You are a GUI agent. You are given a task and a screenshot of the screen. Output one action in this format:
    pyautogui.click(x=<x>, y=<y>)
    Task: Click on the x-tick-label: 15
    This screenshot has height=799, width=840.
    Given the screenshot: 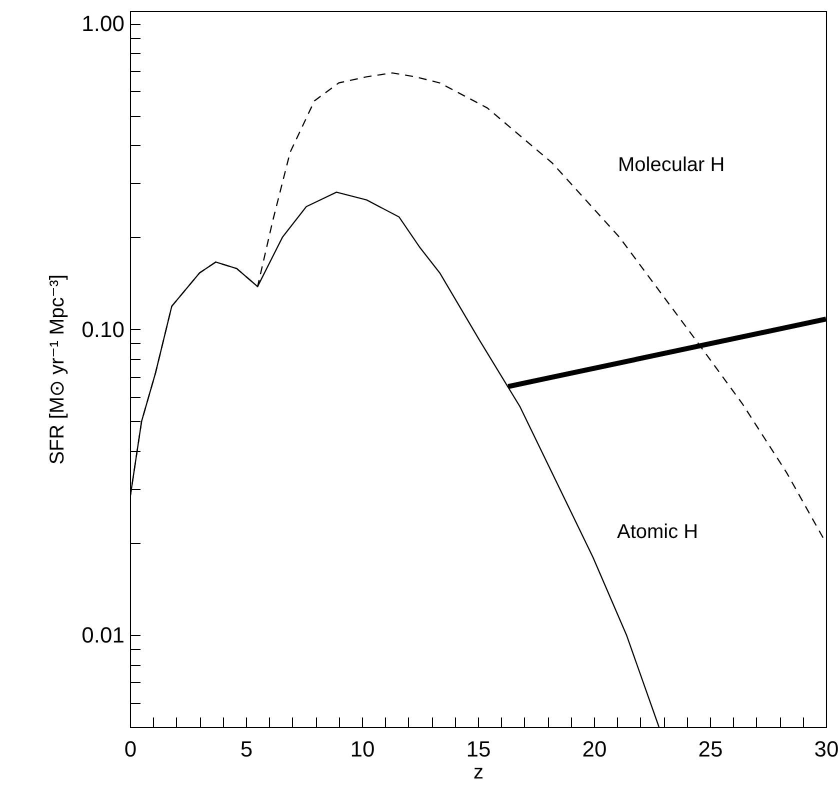 What is the action you would take?
    pyautogui.click(x=478, y=749)
    